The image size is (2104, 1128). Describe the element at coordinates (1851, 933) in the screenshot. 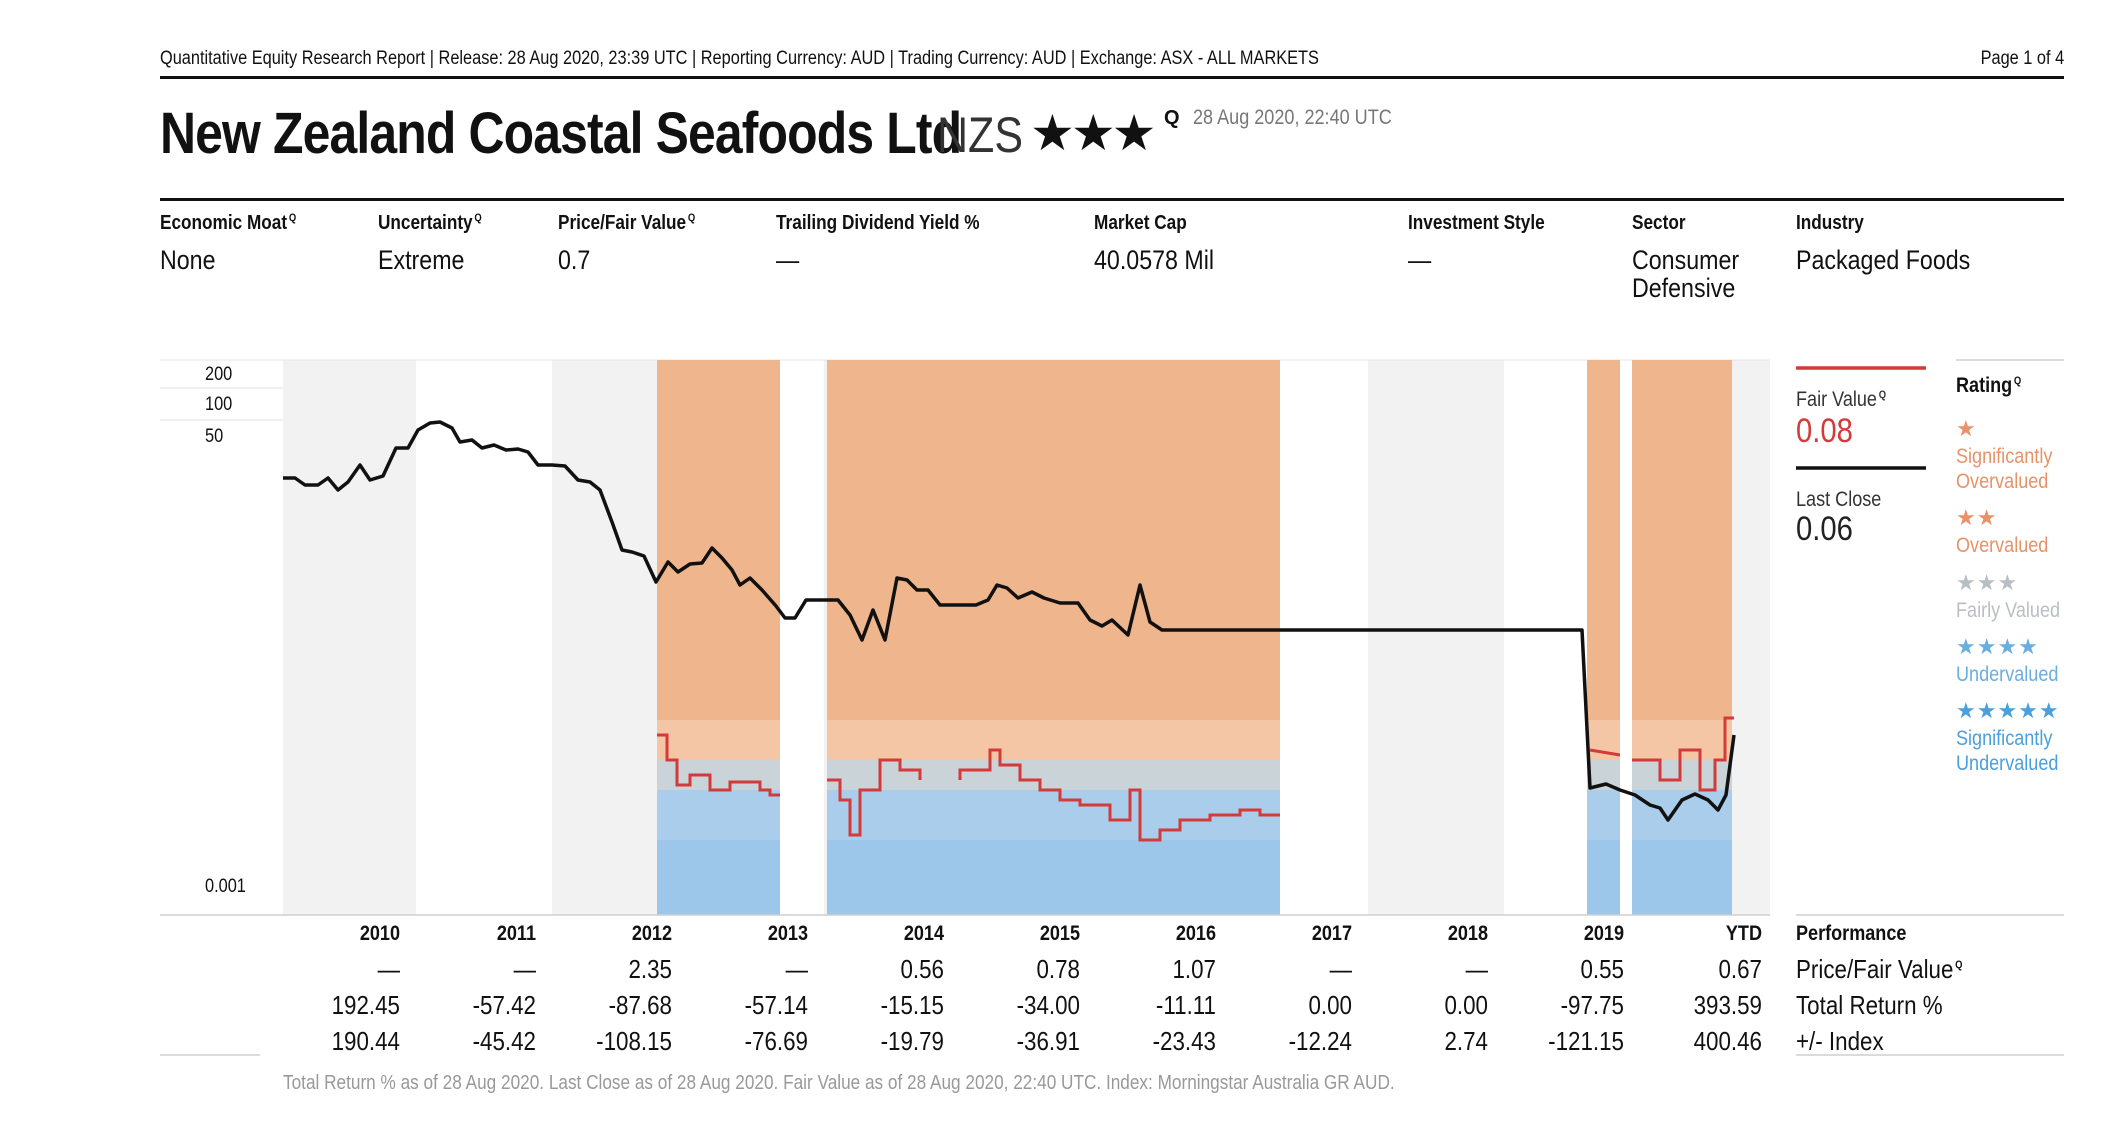

I see `performance-title: Performance` at that location.